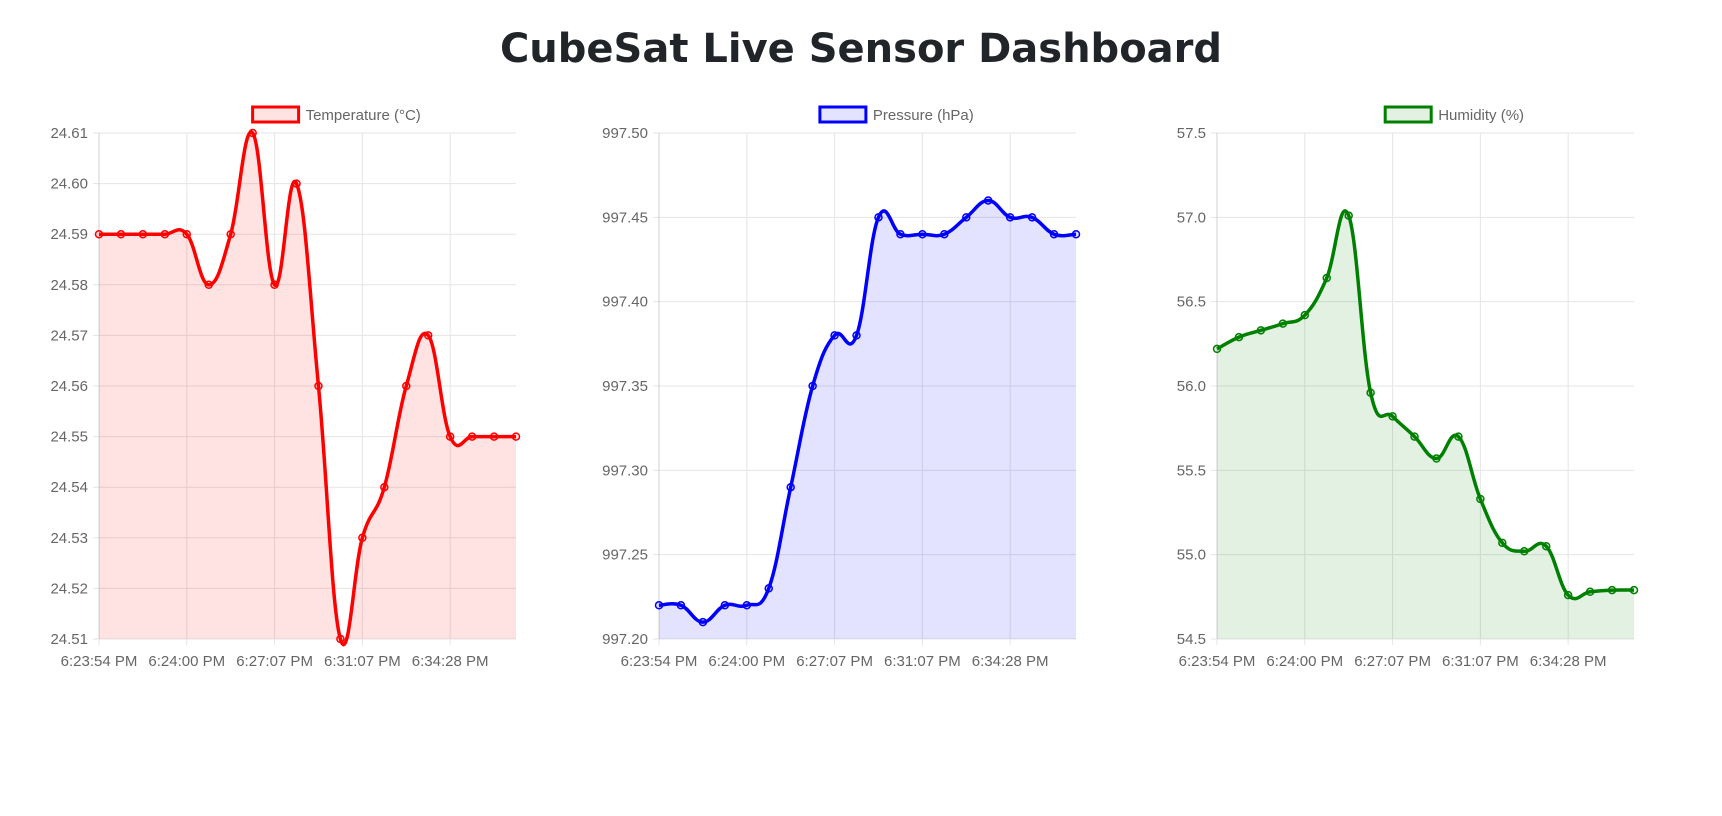 This screenshot has height=816, width=1722. What do you see at coordinates (274, 661) in the screenshot?
I see `temperature-x-tick-label: 6:27:07 PM` at bounding box center [274, 661].